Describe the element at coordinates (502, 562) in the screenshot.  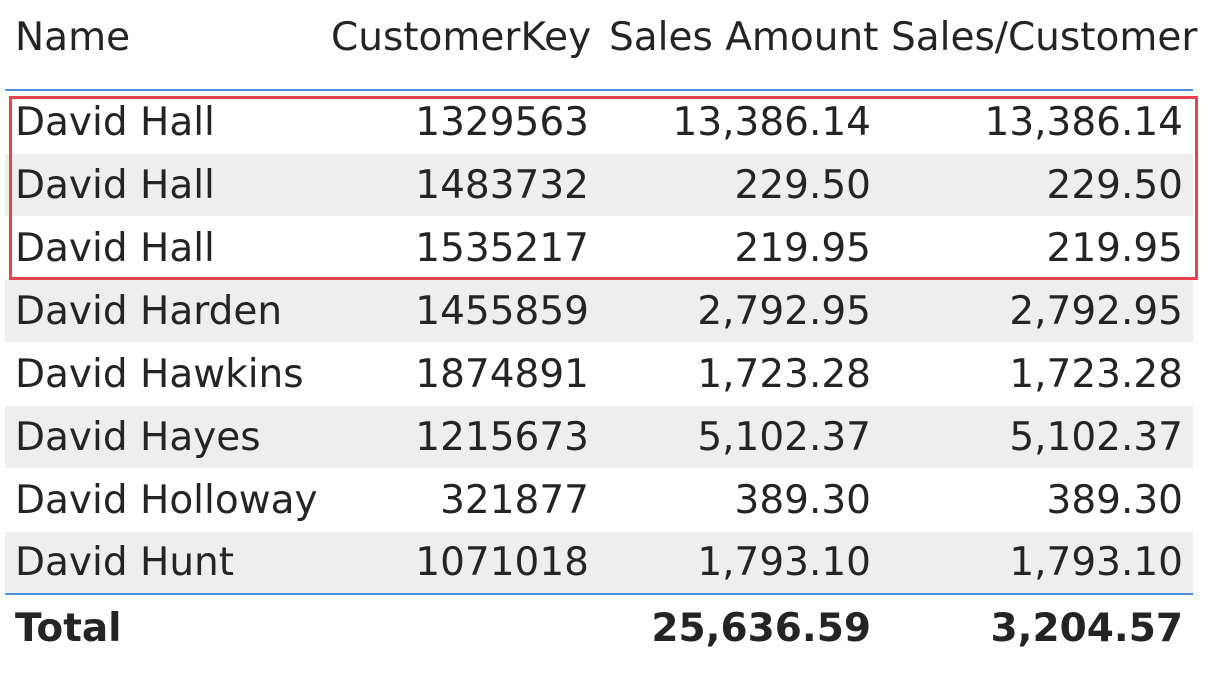
I see `cell-customerkey: 1071018` at that location.